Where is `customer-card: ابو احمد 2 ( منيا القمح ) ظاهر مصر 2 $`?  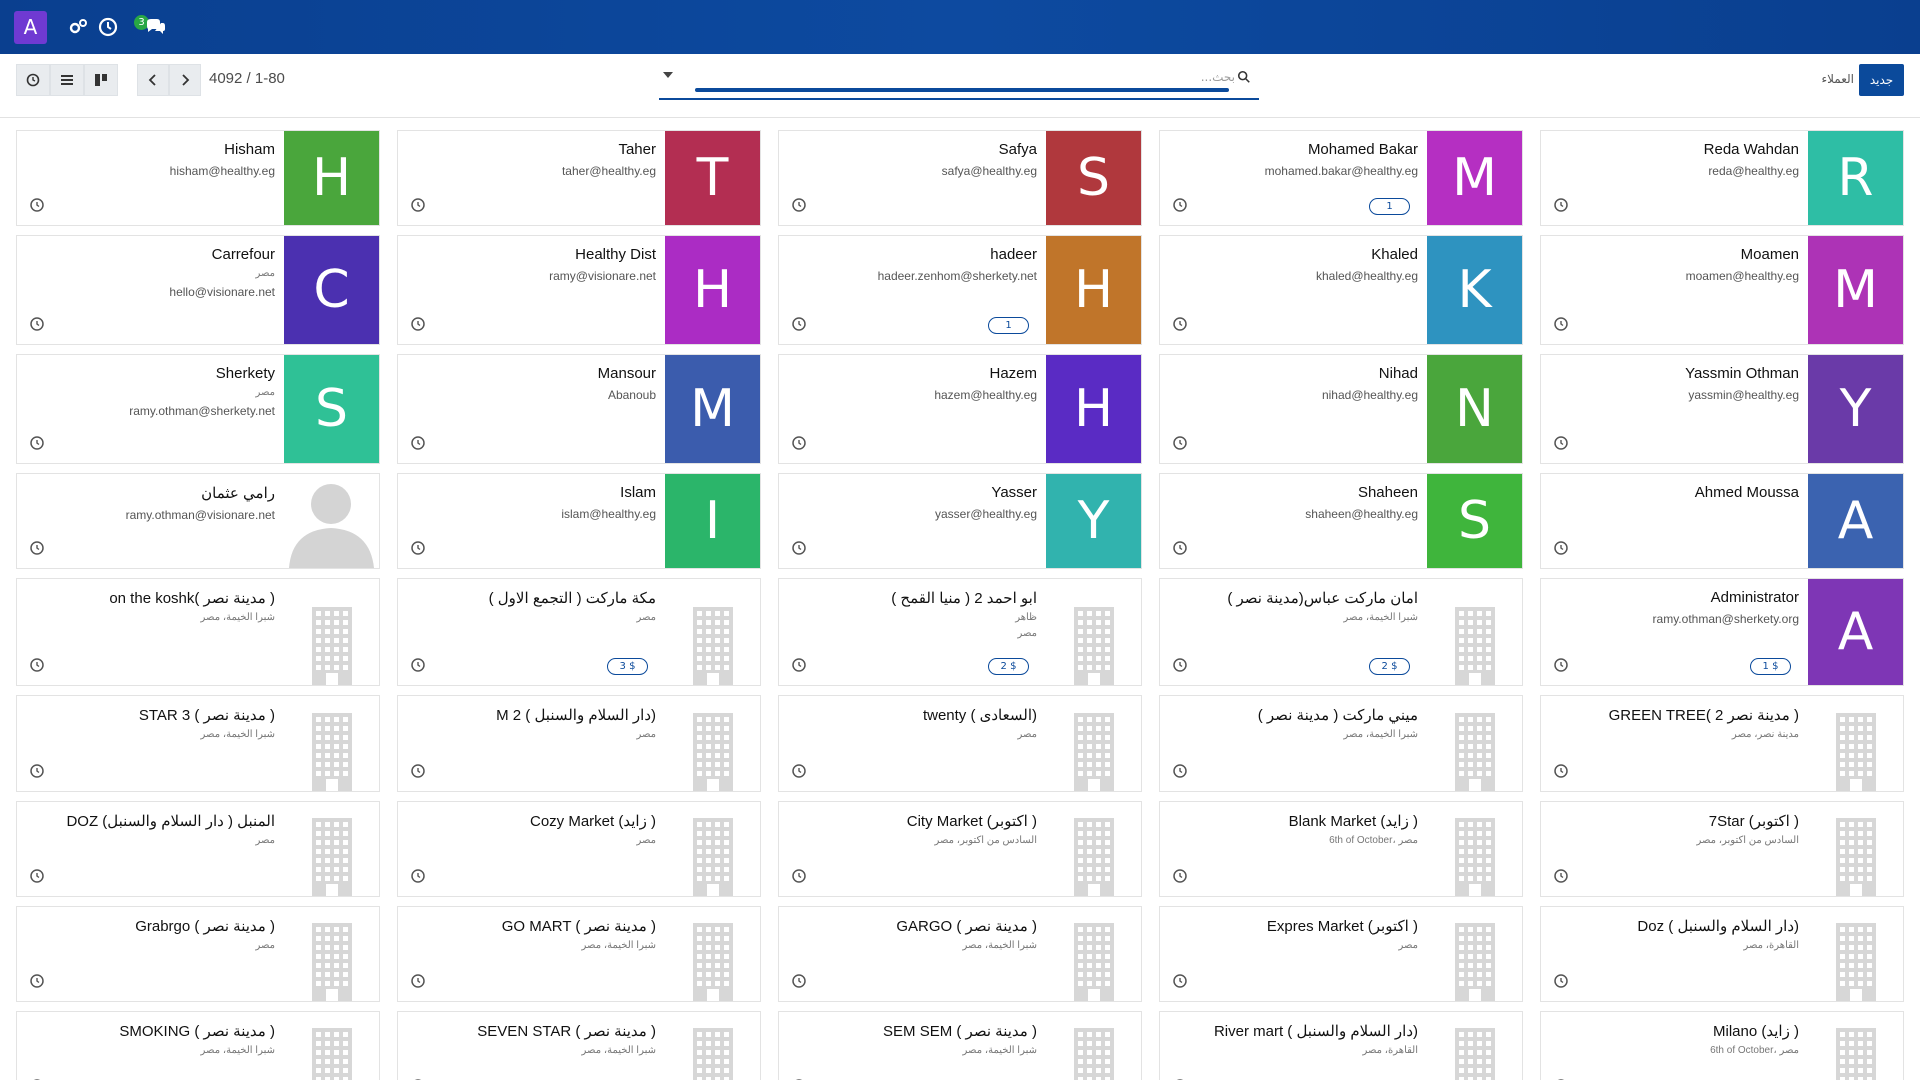
customer-card: ابو احمد 2 ( منيا القمح ) ظاهر مصر 2 $ is located at coordinates (960, 632).